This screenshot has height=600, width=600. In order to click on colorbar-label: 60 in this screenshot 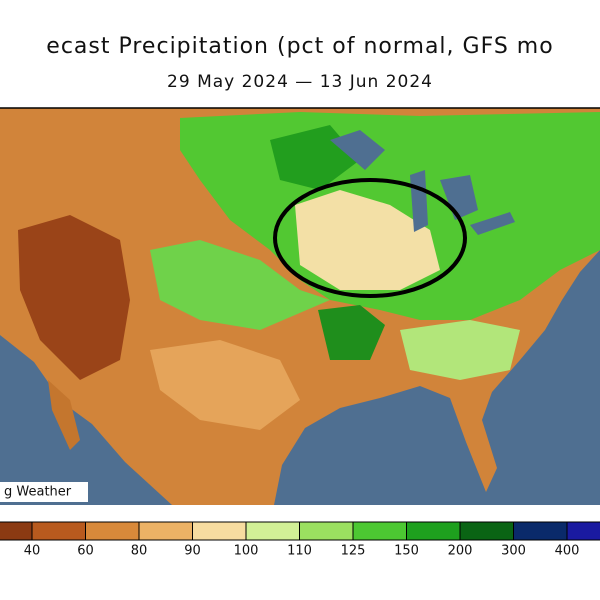, I will do `click(85, 551)`.